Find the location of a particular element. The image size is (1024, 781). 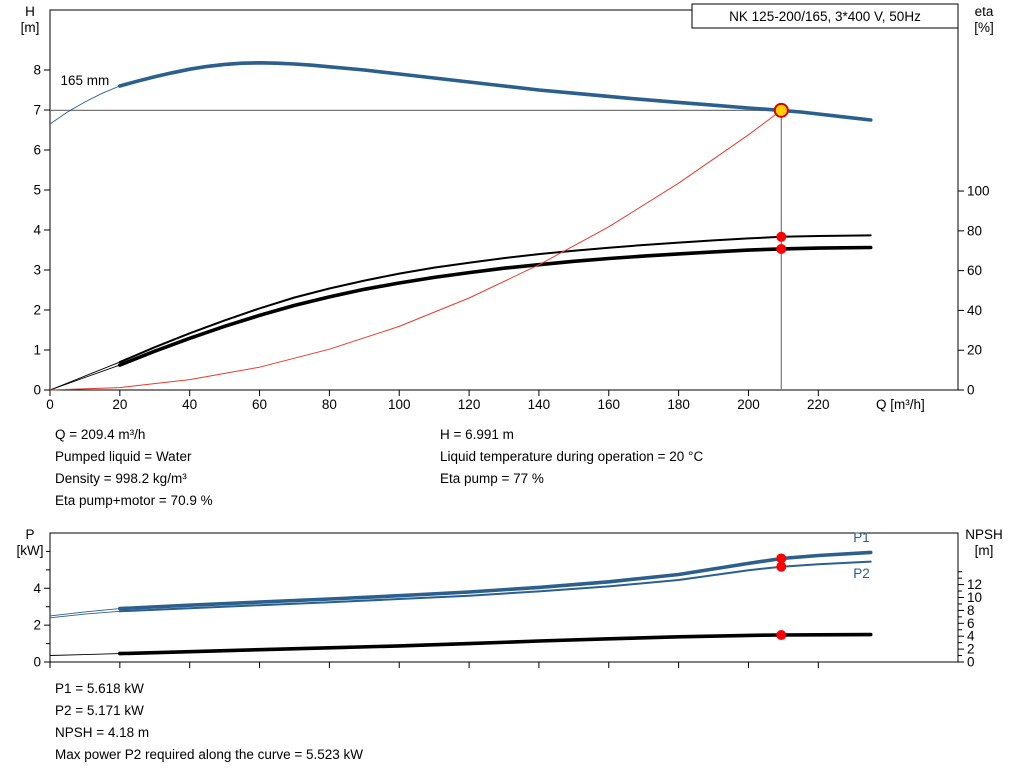

x-tick-label: 20 is located at coordinates (119, 404).